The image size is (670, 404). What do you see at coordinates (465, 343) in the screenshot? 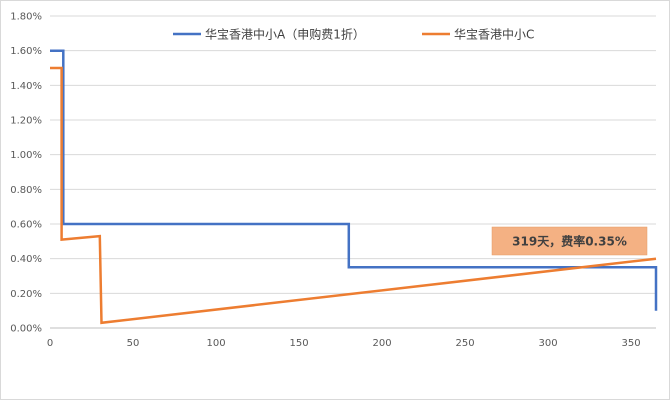
I see `x-tick-label: 250` at bounding box center [465, 343].